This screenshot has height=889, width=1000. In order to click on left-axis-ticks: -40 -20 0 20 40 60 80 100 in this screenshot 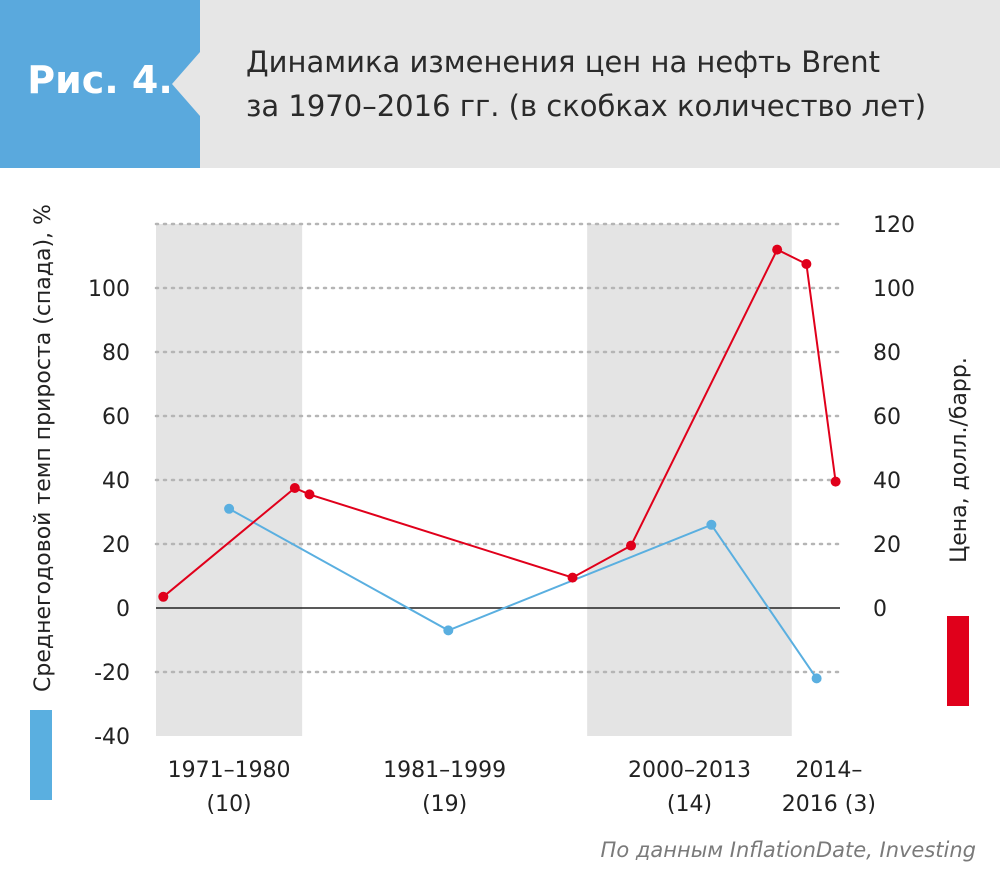, I will do `click(109, 513)`.